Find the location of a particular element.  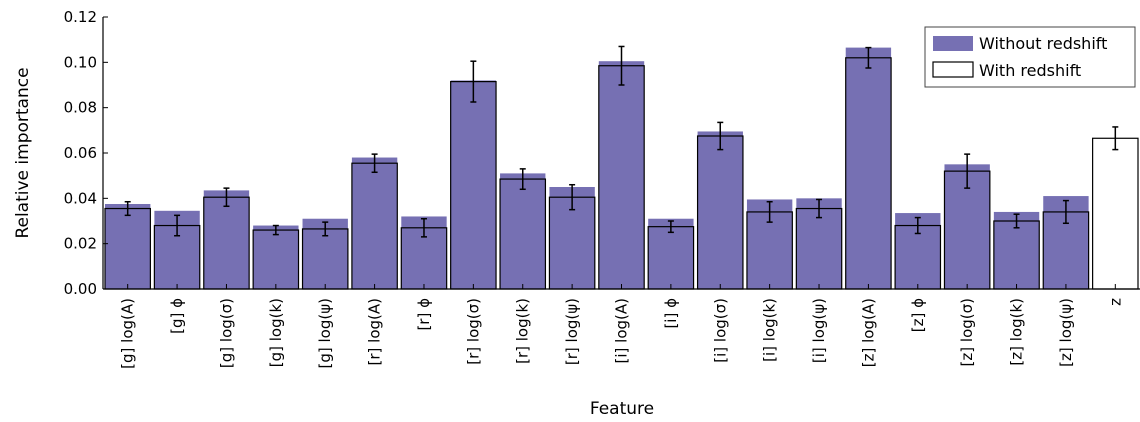

x-tick-label-8: [r] log(k) is located at coordinates (523, 331).